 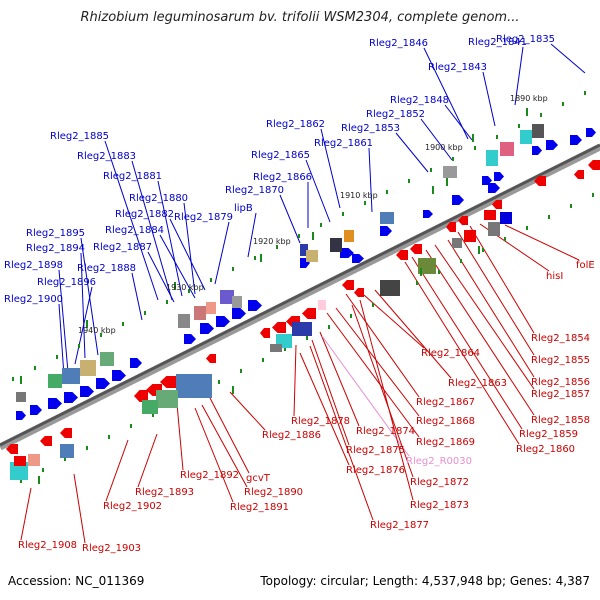 What do you see at coordinates (560, 360) in the screenshot?
I see `gene-label: Rleg2_1855` at bounding box center [560, 360].